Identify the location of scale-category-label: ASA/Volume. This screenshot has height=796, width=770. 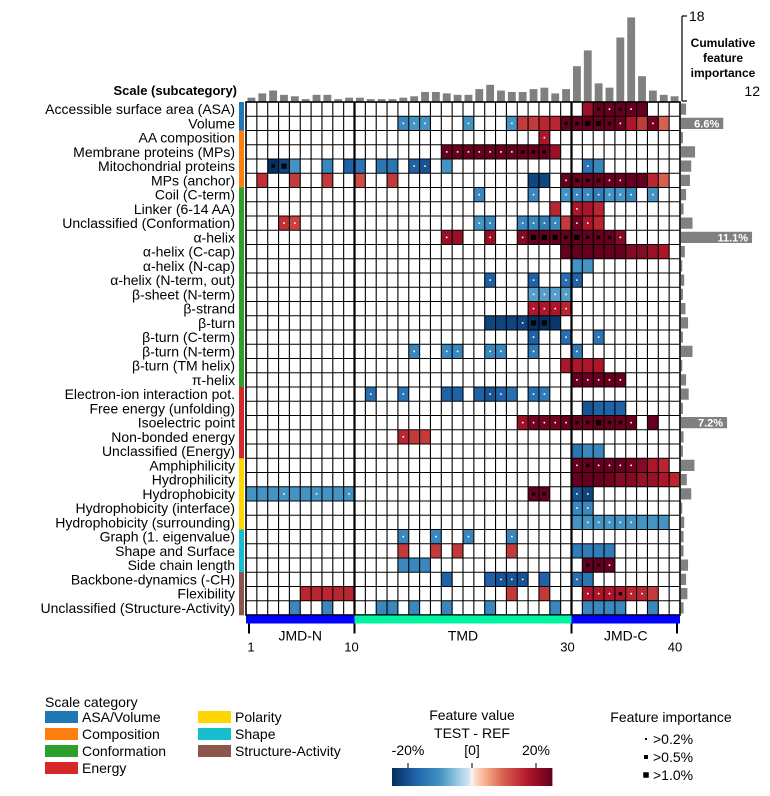
(121, 717).